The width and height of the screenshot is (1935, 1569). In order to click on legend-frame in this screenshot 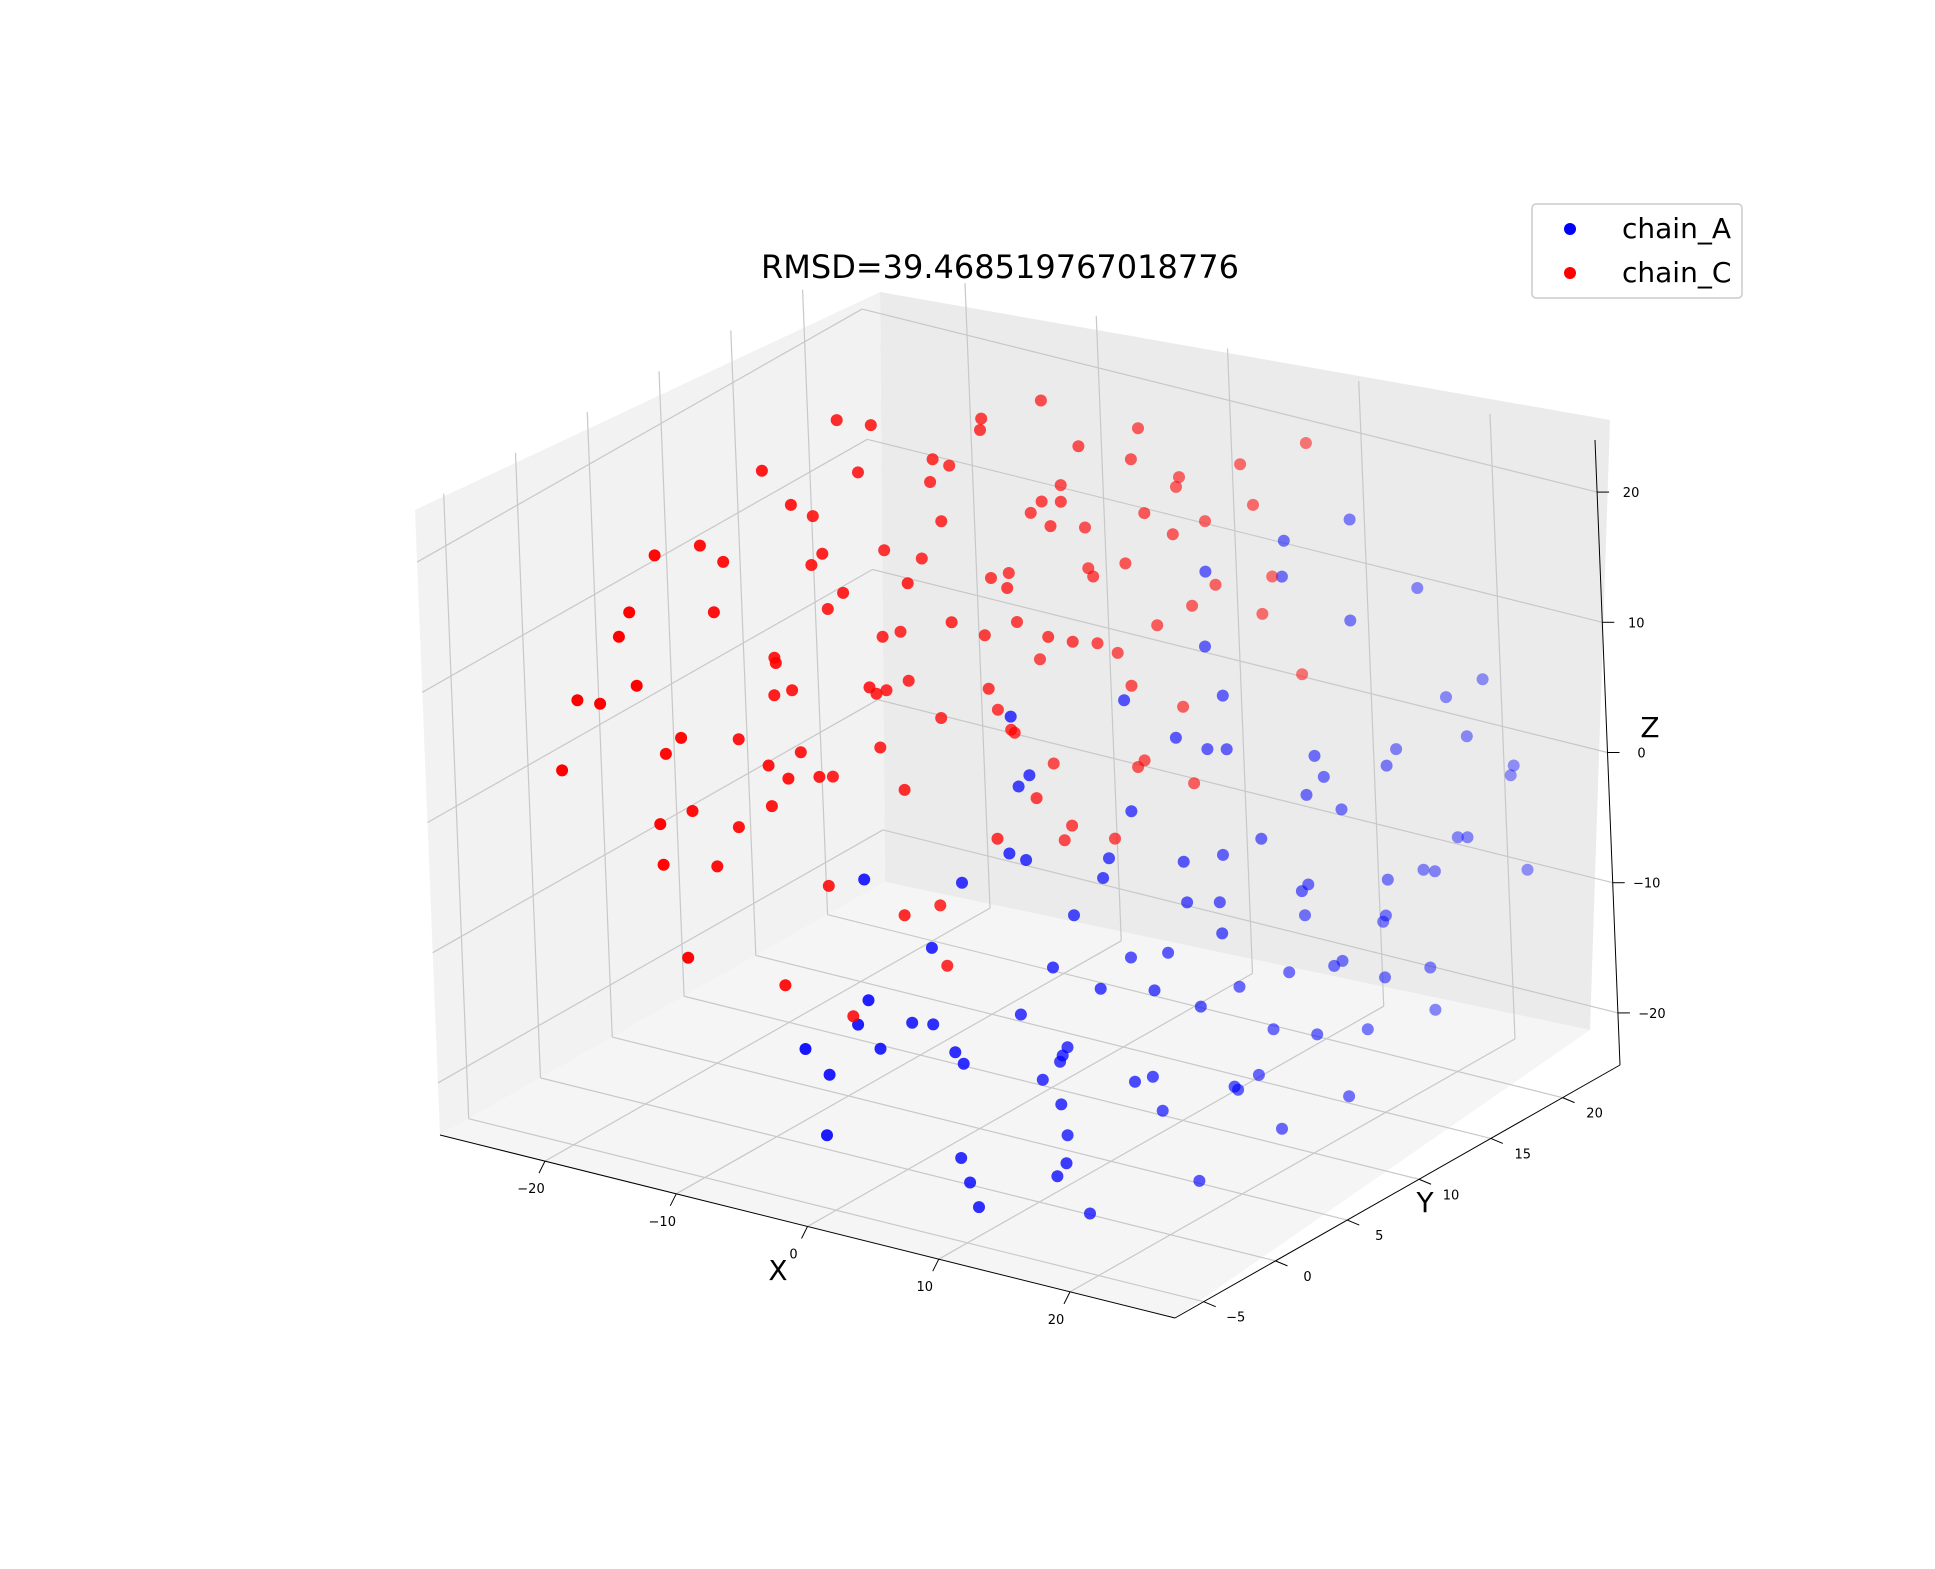, I will do `click(1637, 251)`.